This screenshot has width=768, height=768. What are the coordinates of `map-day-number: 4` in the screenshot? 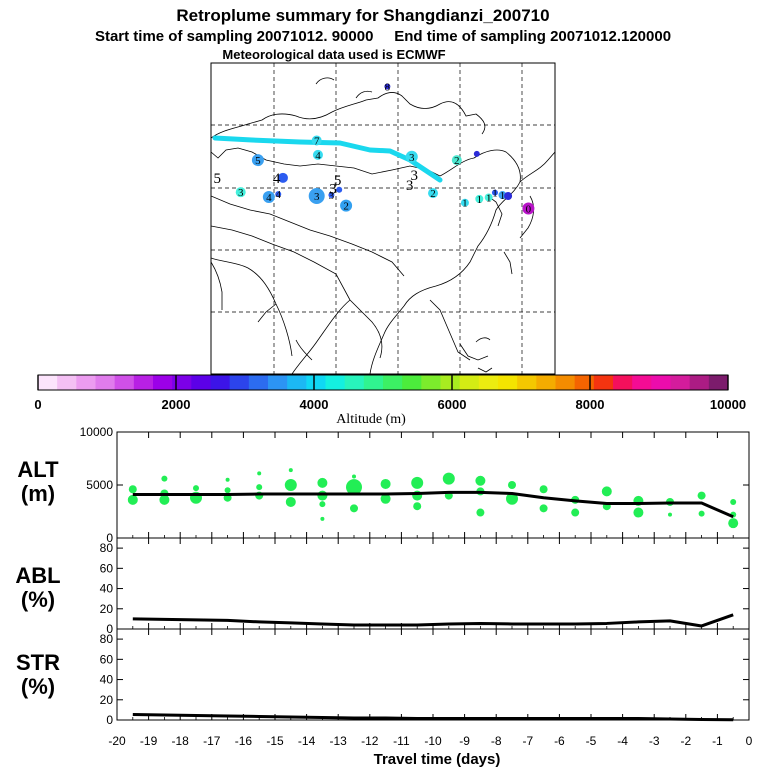 It's located at (277, 179).